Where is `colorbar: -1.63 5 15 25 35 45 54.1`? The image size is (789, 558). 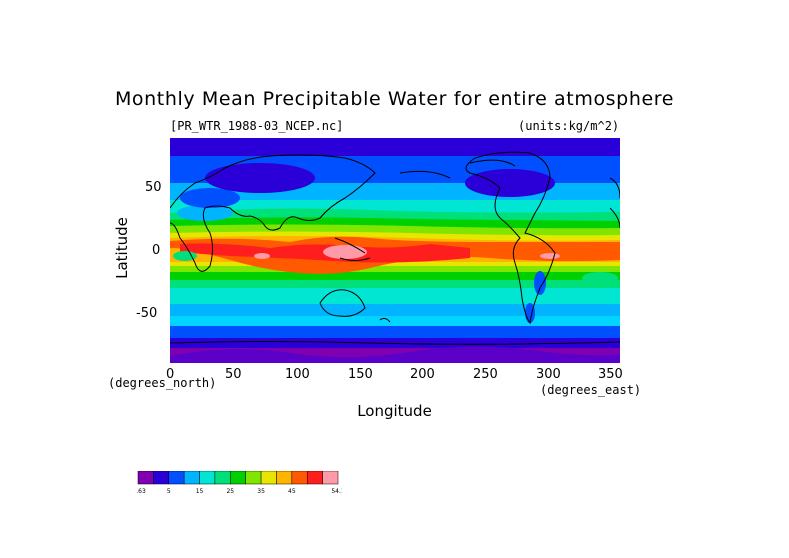
colorbar: -1.63 5 15 25 35 45 54.1 is located at coordinates (239, 483).